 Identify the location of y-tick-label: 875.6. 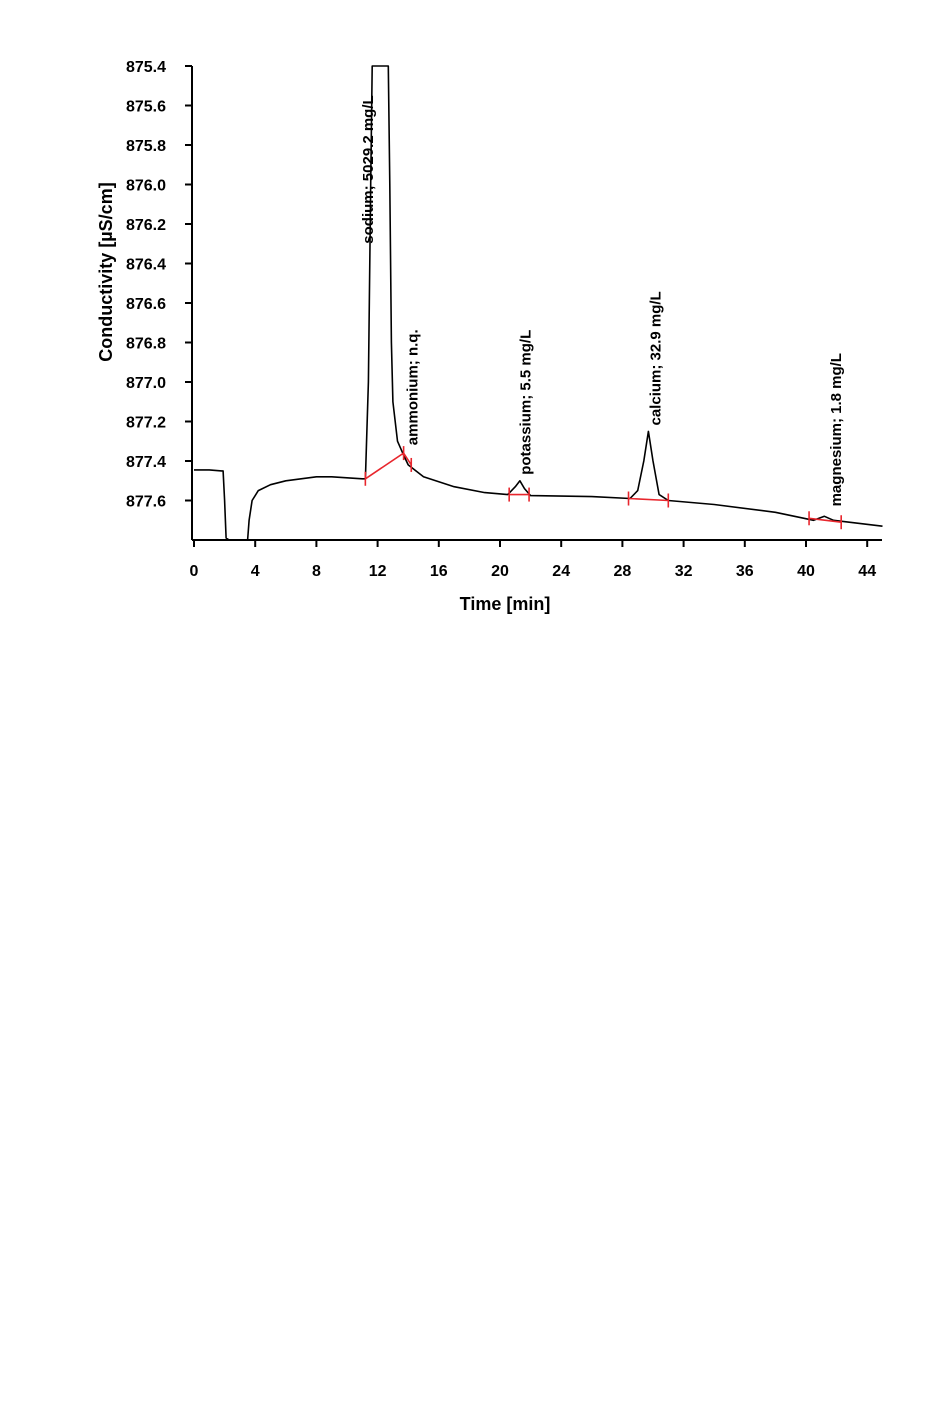
(146, 107).